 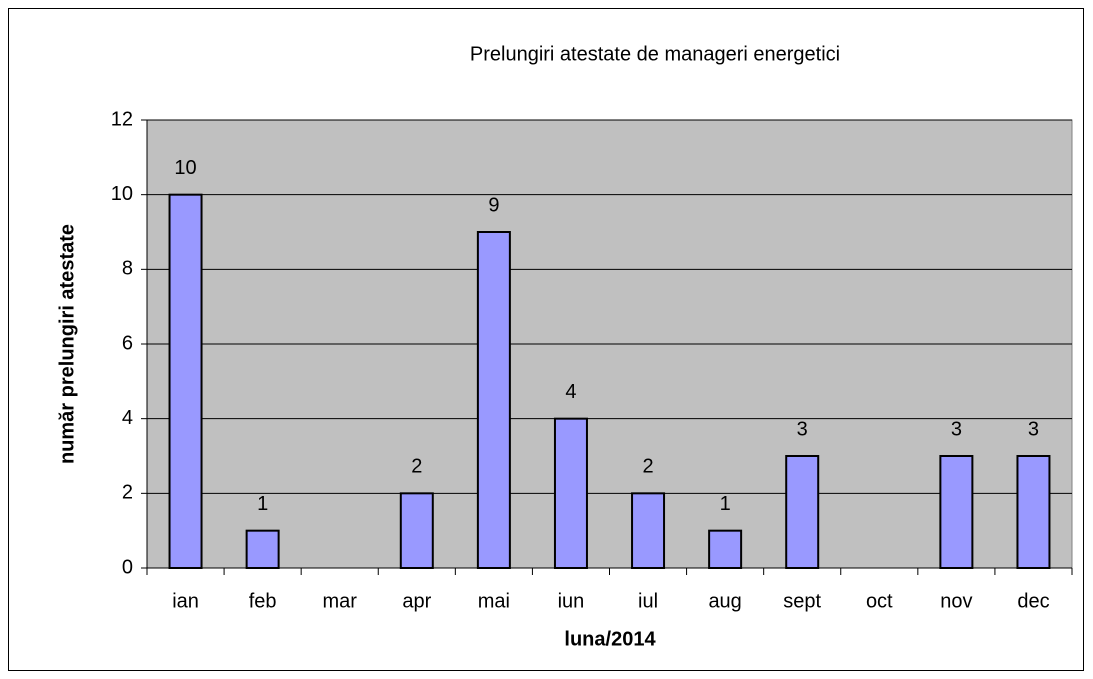 I want to click on data-label: 4, so click(x=570, y=392).